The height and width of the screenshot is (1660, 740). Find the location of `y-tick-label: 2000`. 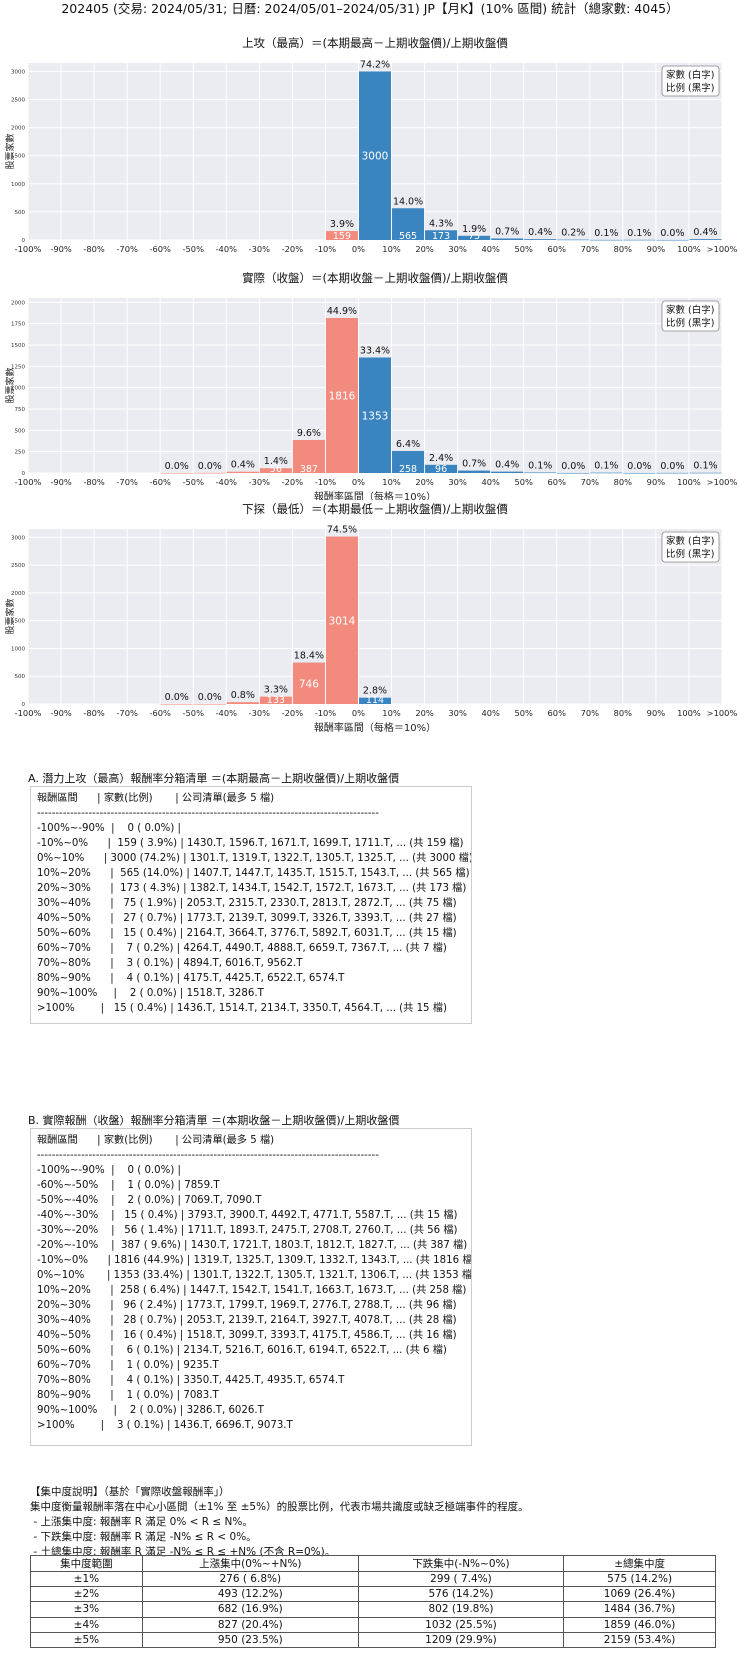

y-tick-label: 2000 is located at coordinates (18, 129).